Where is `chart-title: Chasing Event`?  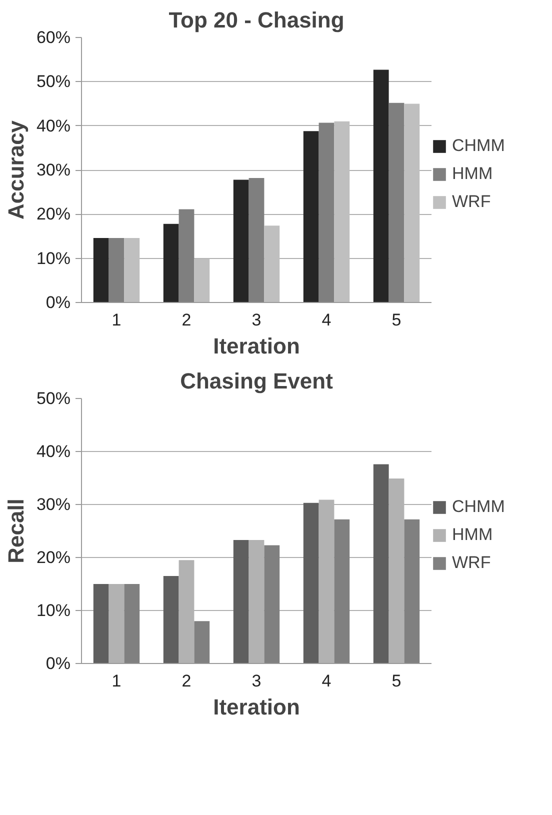
chart-title: Chasing Event is located at coordinates (257, 381).